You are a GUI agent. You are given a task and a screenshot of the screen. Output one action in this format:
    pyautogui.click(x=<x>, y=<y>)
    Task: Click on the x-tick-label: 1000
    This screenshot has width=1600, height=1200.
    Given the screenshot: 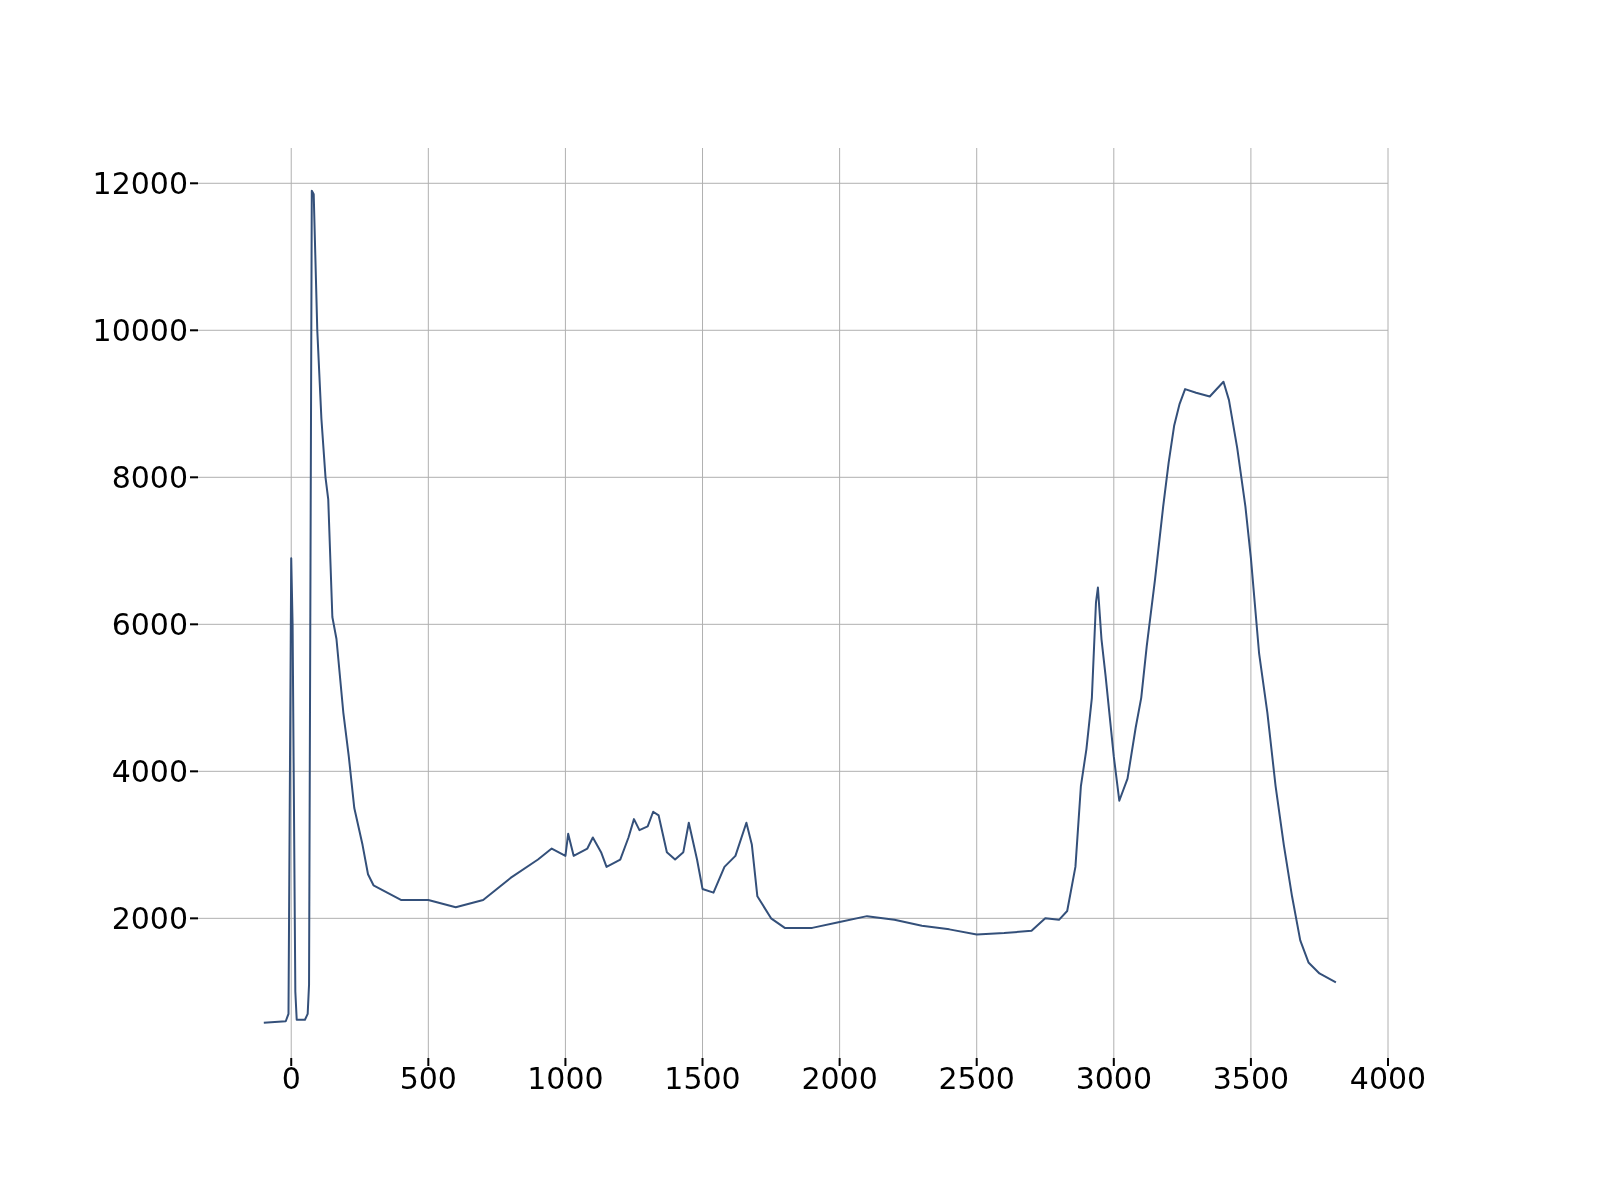 What is the action you would take?
    pyautogui.click(x=565, y=1079)
    